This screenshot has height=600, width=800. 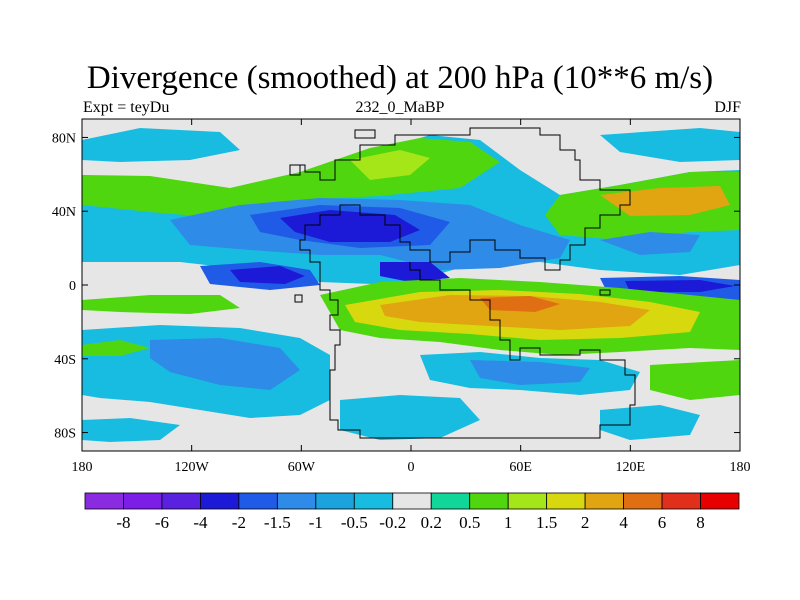 I want to click on colorbar-label: -8, so click(x=123, y=522).